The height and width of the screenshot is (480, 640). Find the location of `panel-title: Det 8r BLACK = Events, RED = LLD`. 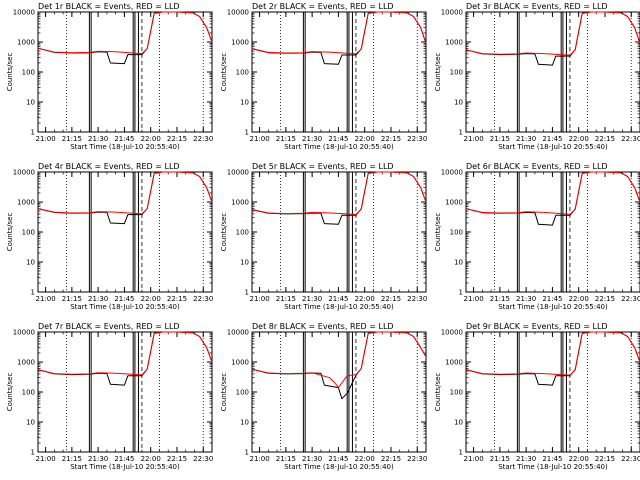

panel-title: Det 8r BLACK = Events, RED = LLD is located at coordinates (323, 326).